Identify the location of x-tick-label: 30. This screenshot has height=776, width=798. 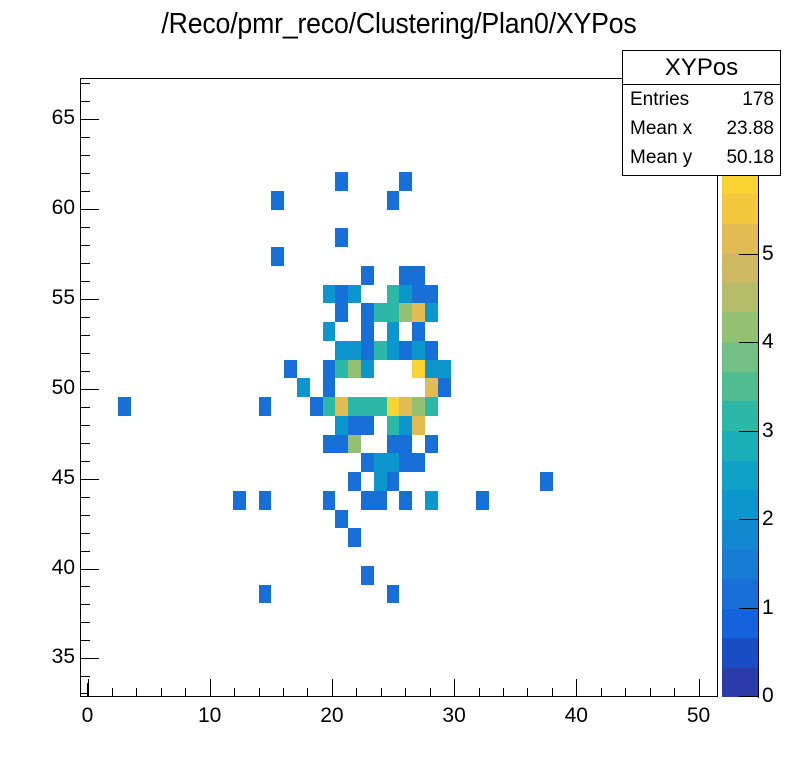
(454, 715).